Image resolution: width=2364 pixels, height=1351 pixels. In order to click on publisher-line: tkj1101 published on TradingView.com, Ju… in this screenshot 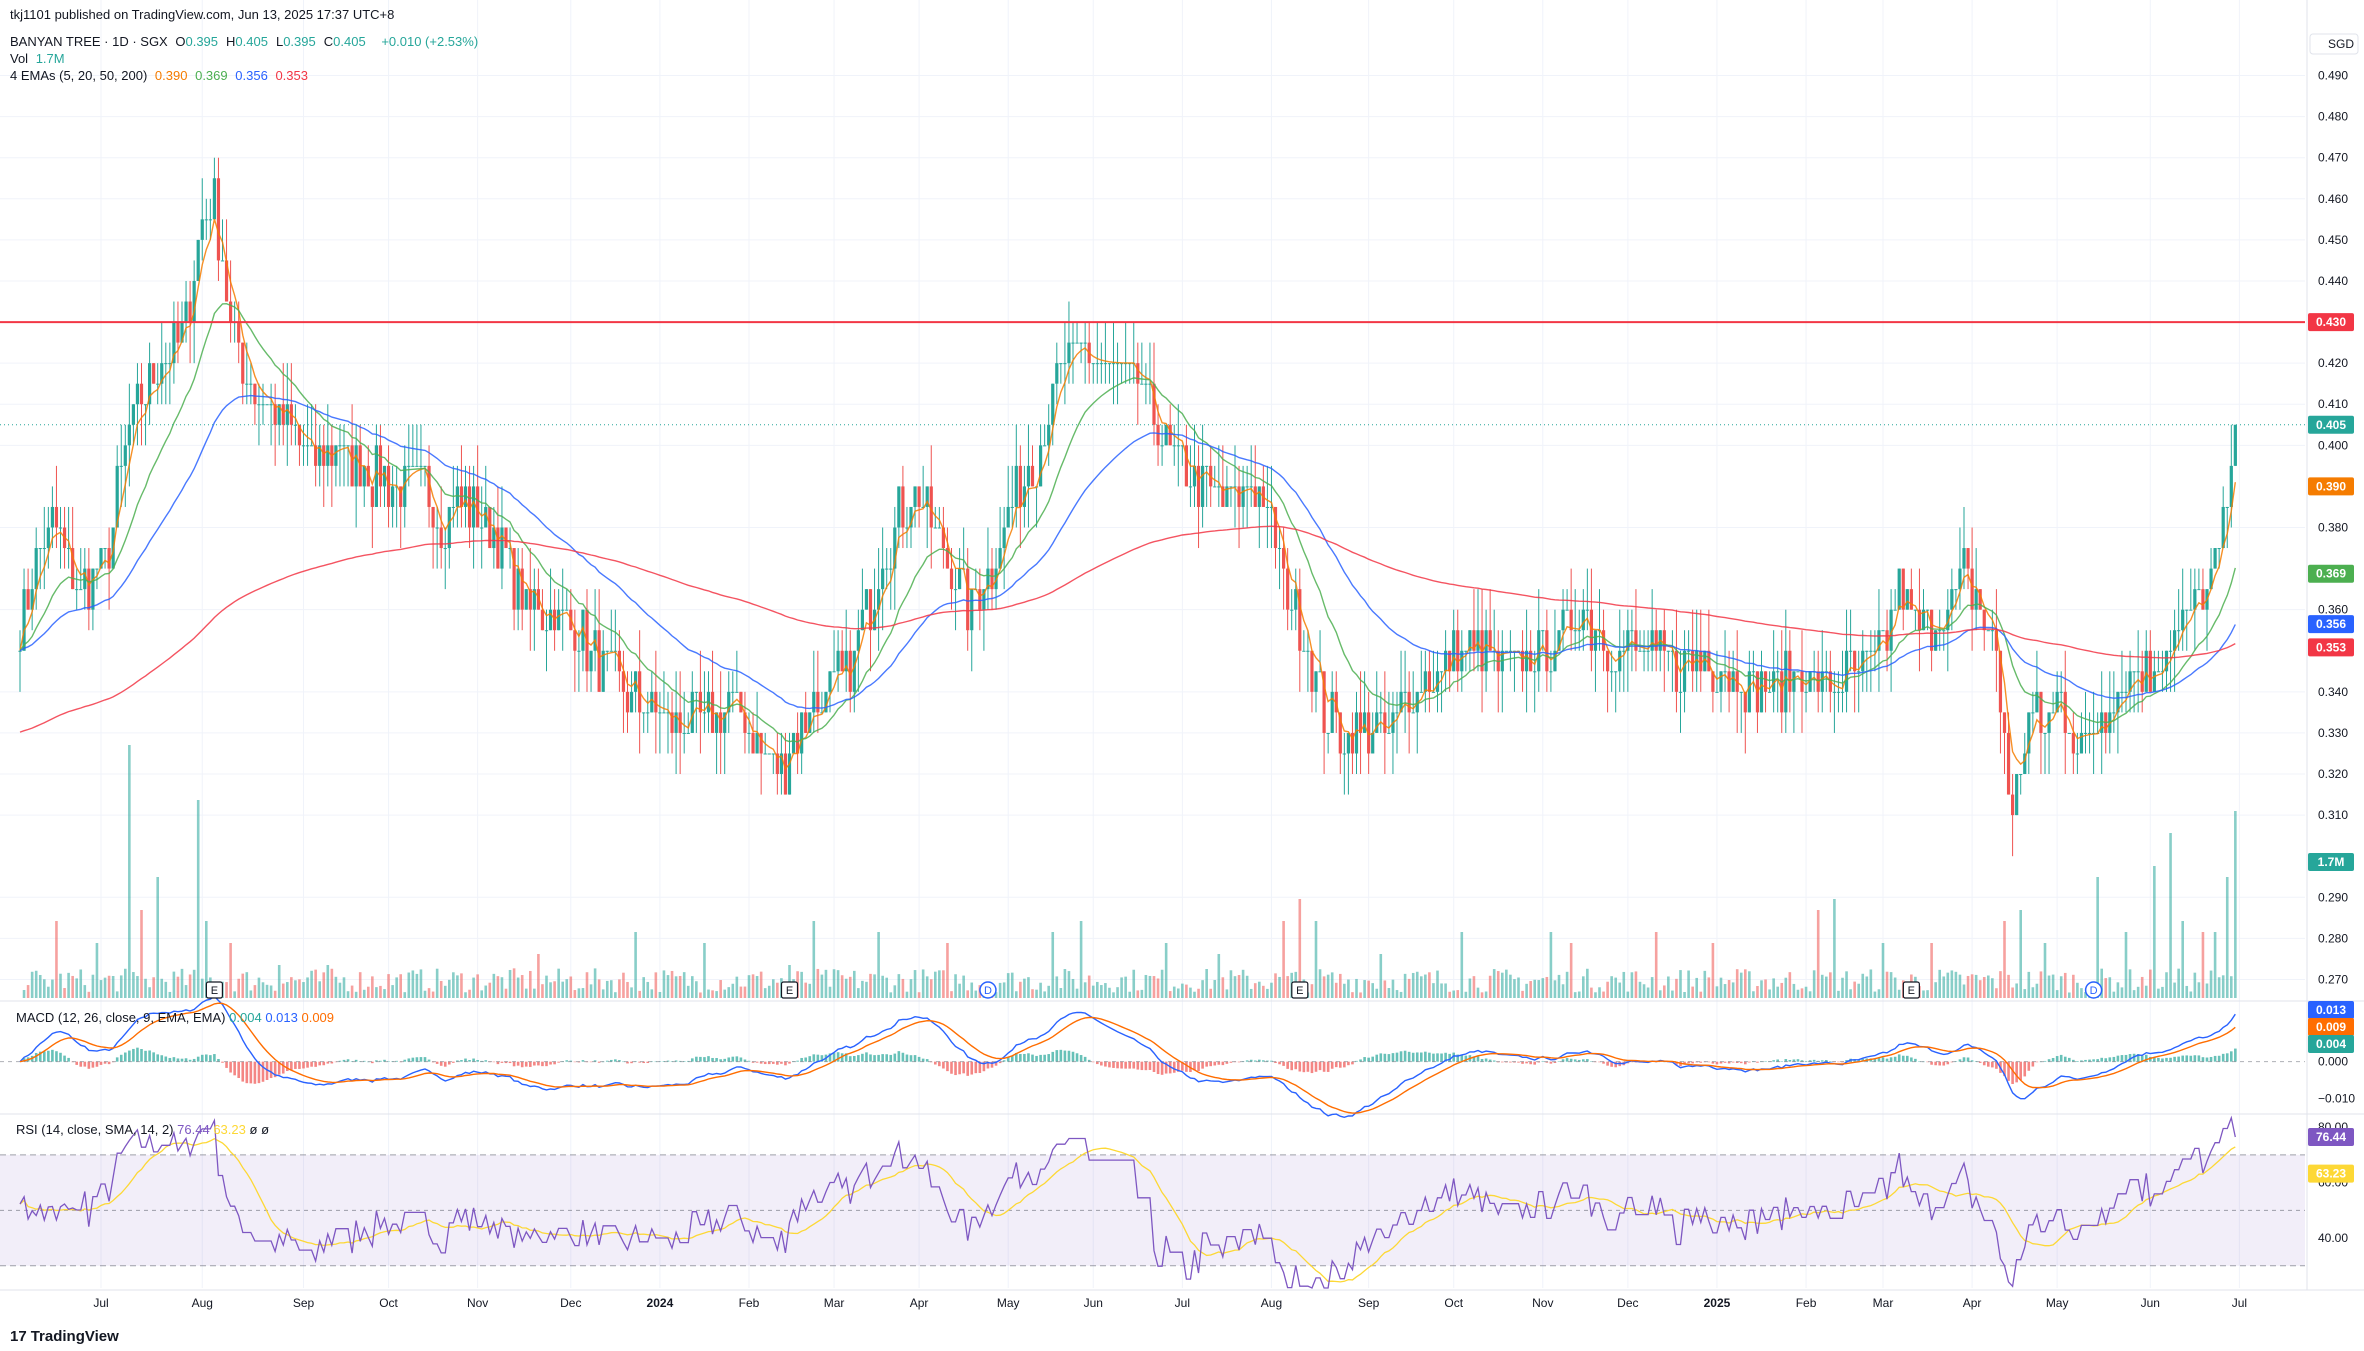, I will do `click(202, 14)`.